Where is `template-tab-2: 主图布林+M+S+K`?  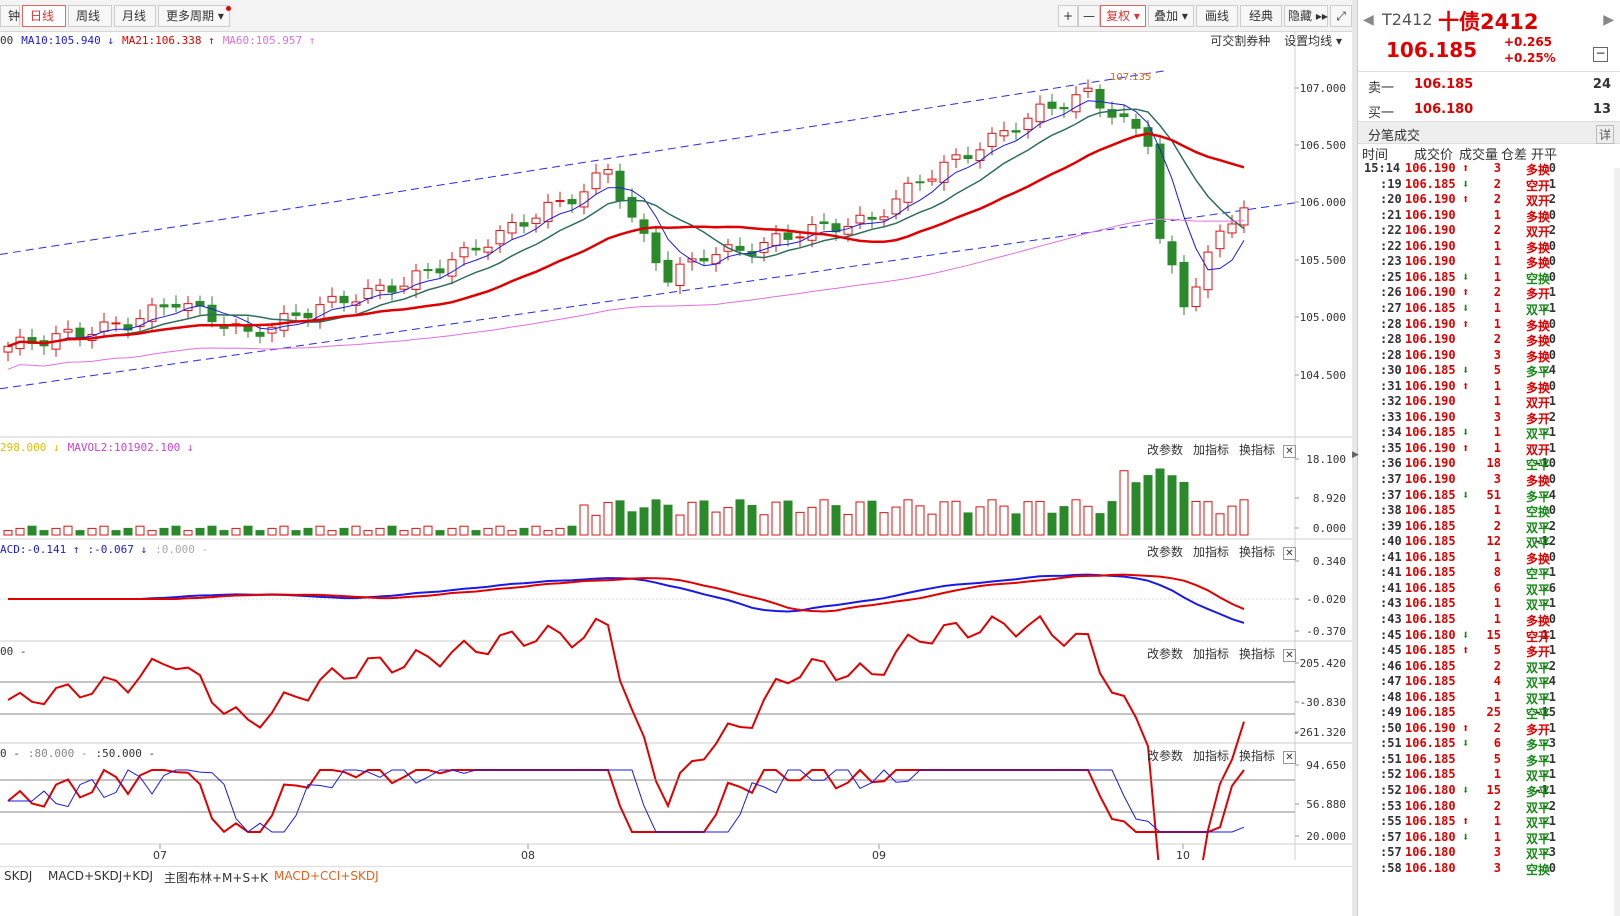
template-tab-2: 主图布林+M+S+K is located at coordinates (216, 878).